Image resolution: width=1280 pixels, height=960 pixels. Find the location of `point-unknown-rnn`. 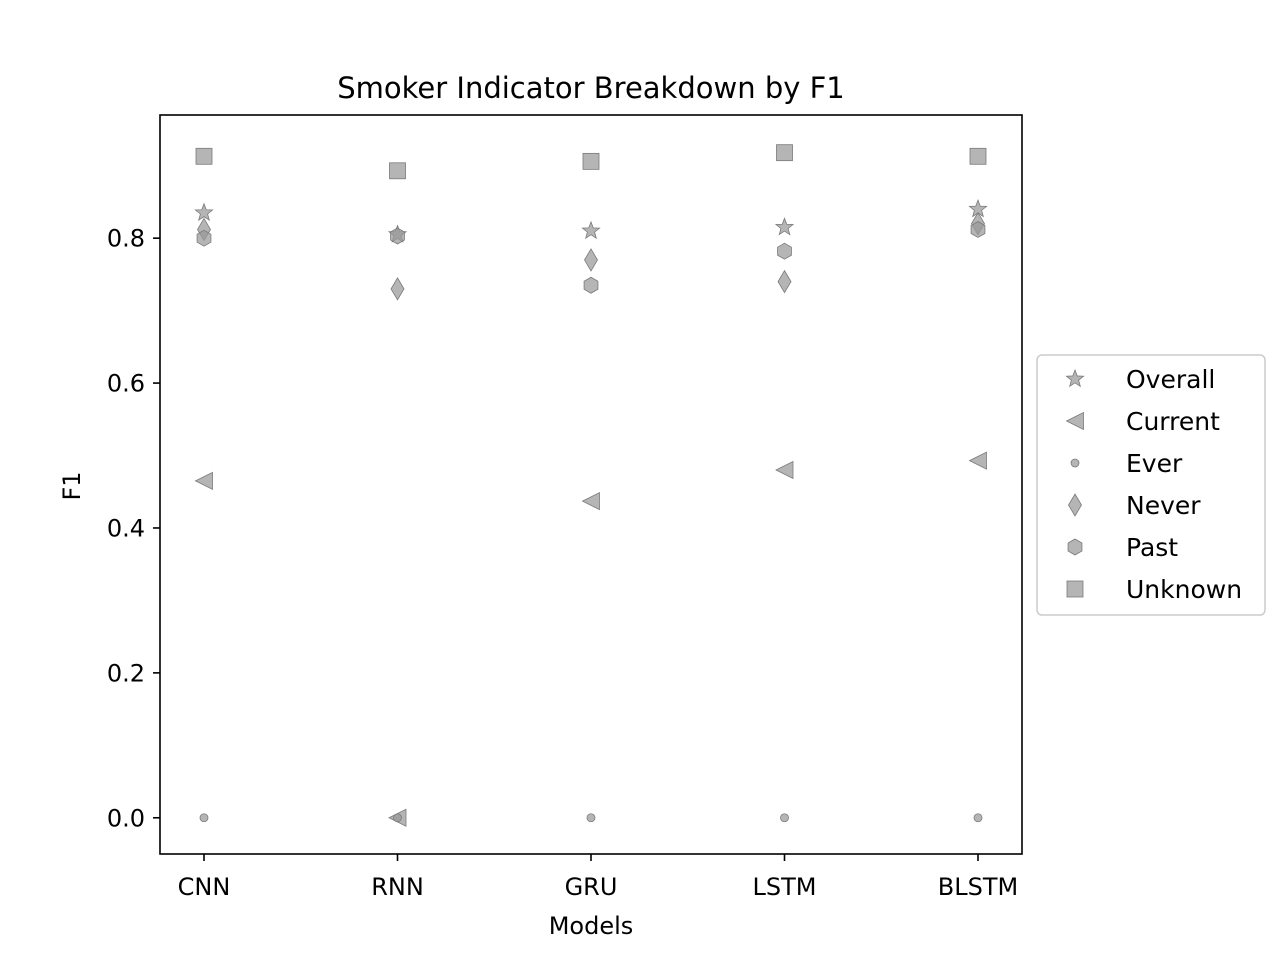

point-unknown-rnn is located at coordinates (397, 171).